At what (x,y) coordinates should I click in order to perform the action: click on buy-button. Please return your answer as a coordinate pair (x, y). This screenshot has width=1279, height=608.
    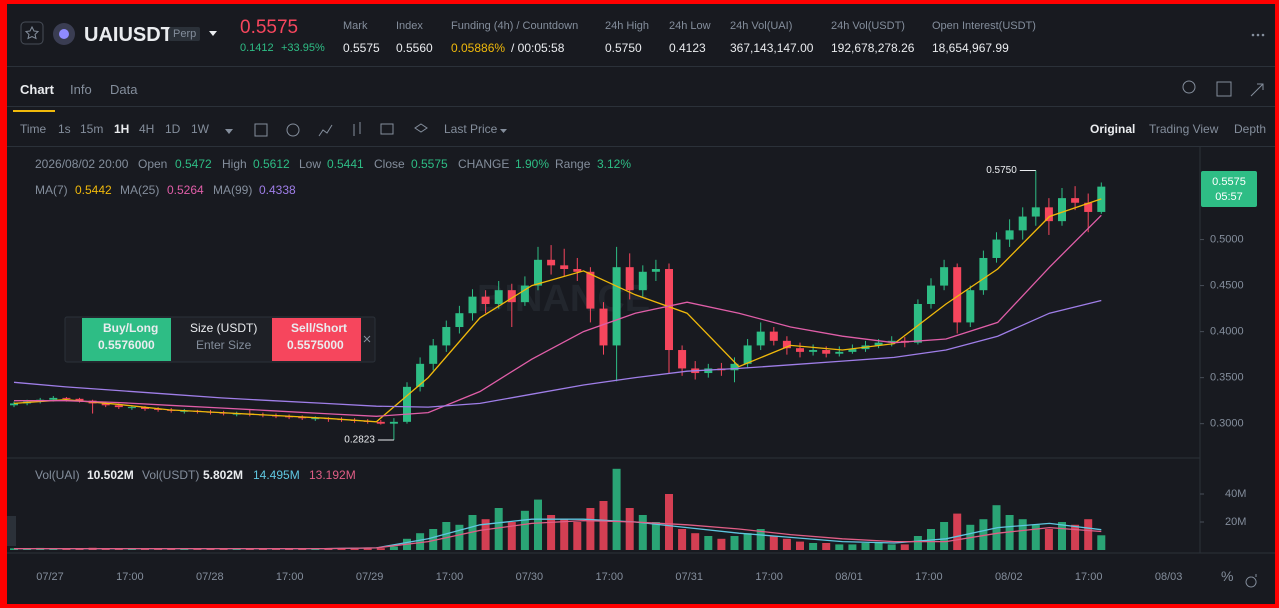
    Looking at the image, I should click on (126, 339).